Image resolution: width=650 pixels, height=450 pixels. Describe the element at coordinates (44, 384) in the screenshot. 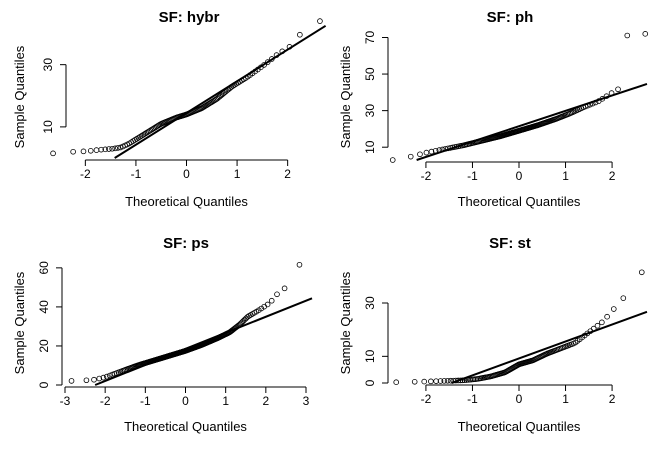

I see `panel-3-y-tick-label: 0` at that location.